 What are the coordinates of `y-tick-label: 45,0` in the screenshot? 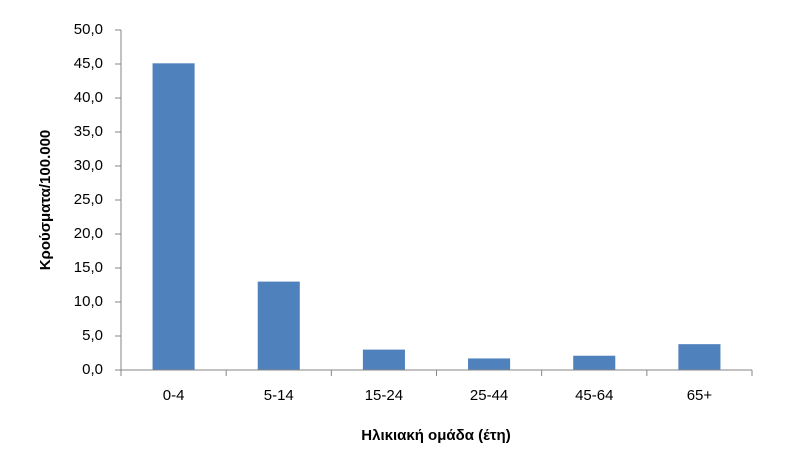 It's located at (88, 63).